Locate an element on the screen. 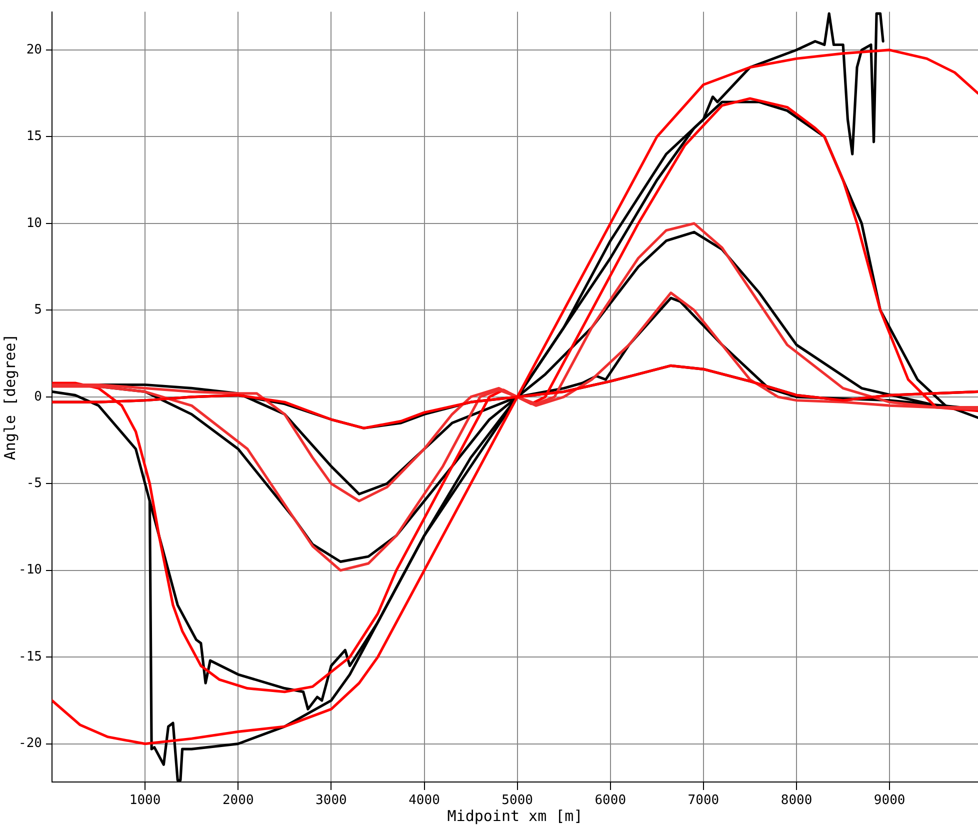 The height and width of the screenshot is (830, 978). y-axis-title: Angle [degree] is located at coordinates (9, 397).